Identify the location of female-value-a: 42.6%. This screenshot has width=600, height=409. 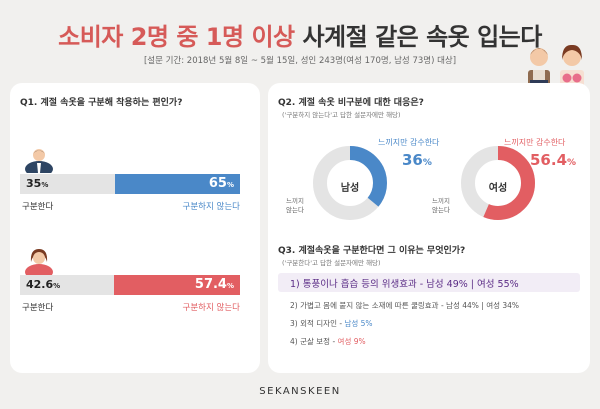
(43, 284).